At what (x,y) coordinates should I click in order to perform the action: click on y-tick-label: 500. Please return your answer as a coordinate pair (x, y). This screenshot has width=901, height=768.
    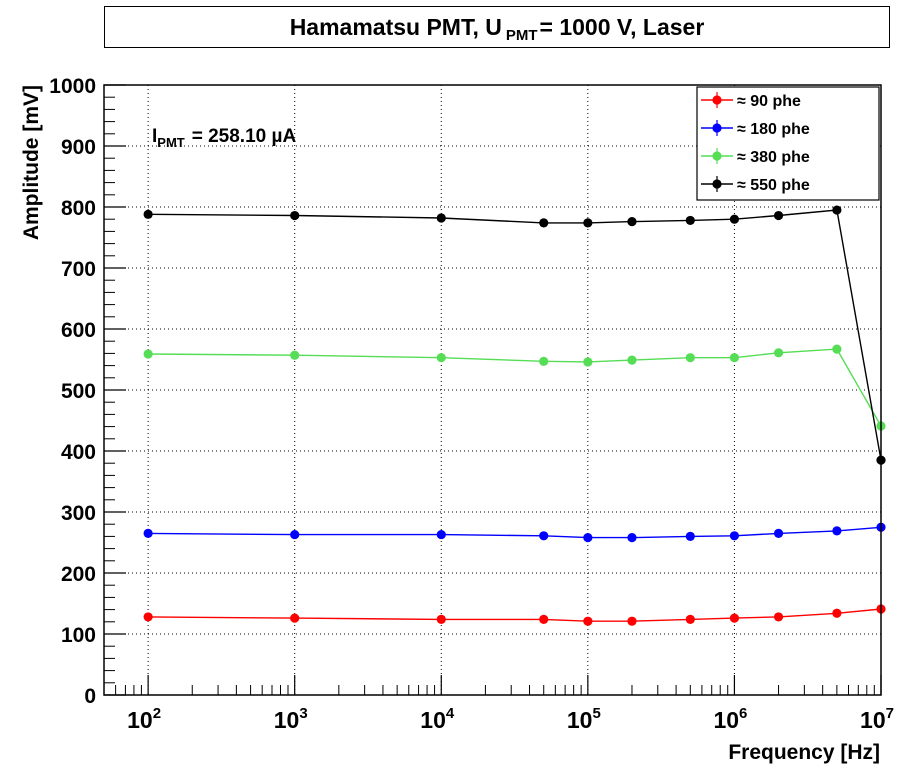
    Looking at the image, I should click on (78, 391).